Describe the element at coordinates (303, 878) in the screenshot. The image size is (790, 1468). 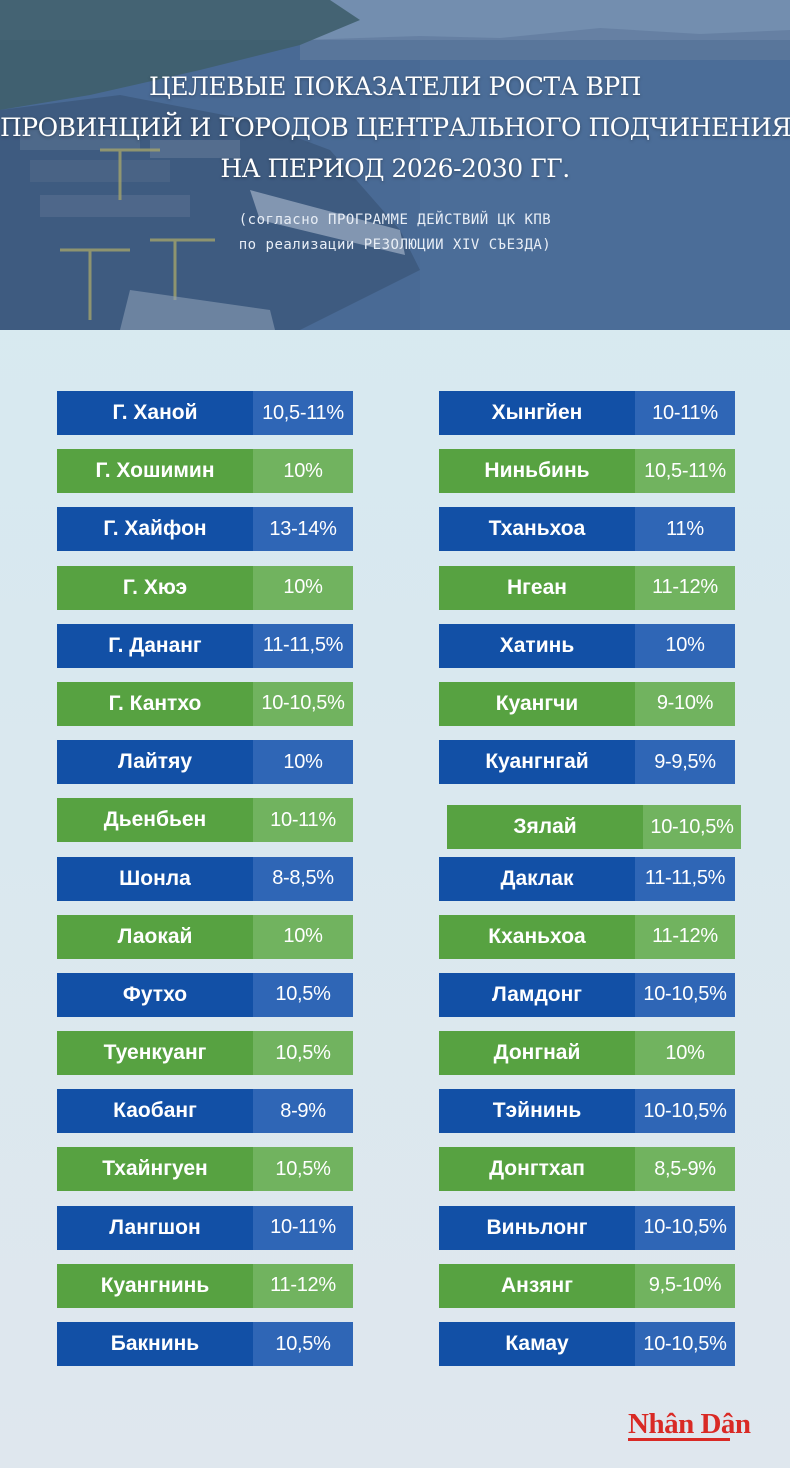
I see `growth-target-value: 8-8,5%` at that location.